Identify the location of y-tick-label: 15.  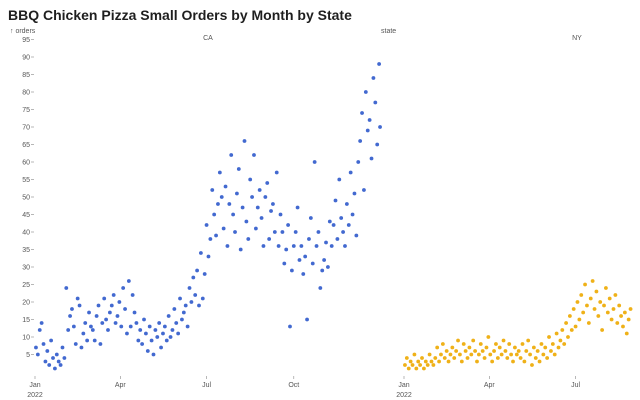
(26, 320).